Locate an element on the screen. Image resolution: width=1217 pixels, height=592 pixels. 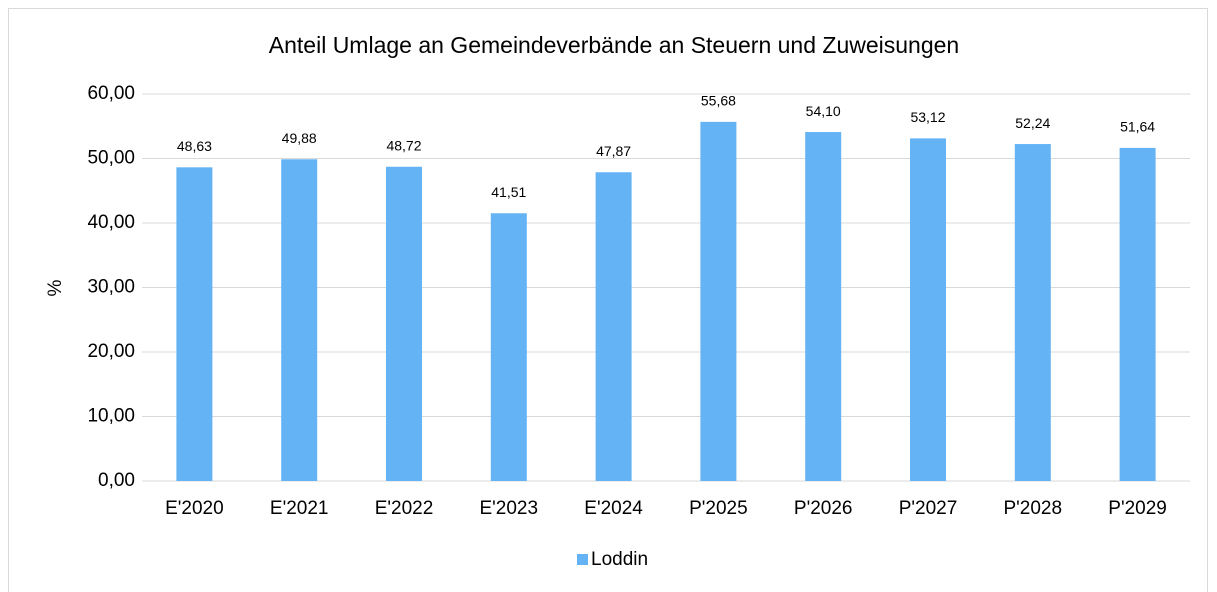
x-tick-label: P'2027 is located at coordinates (928, 508).